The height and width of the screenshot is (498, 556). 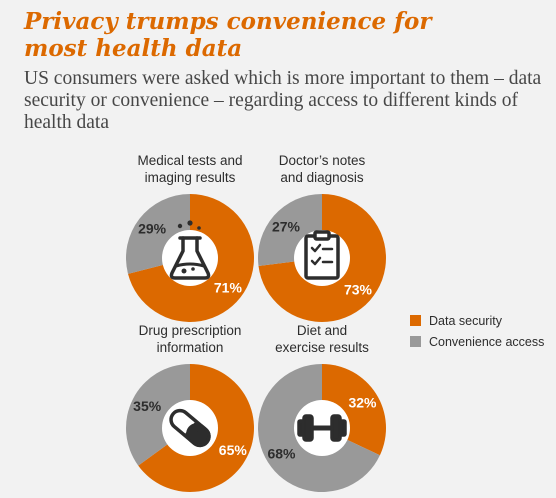 I want to click on title-line-1: Privacy trumps convenience for, so click(x=228, y=21).